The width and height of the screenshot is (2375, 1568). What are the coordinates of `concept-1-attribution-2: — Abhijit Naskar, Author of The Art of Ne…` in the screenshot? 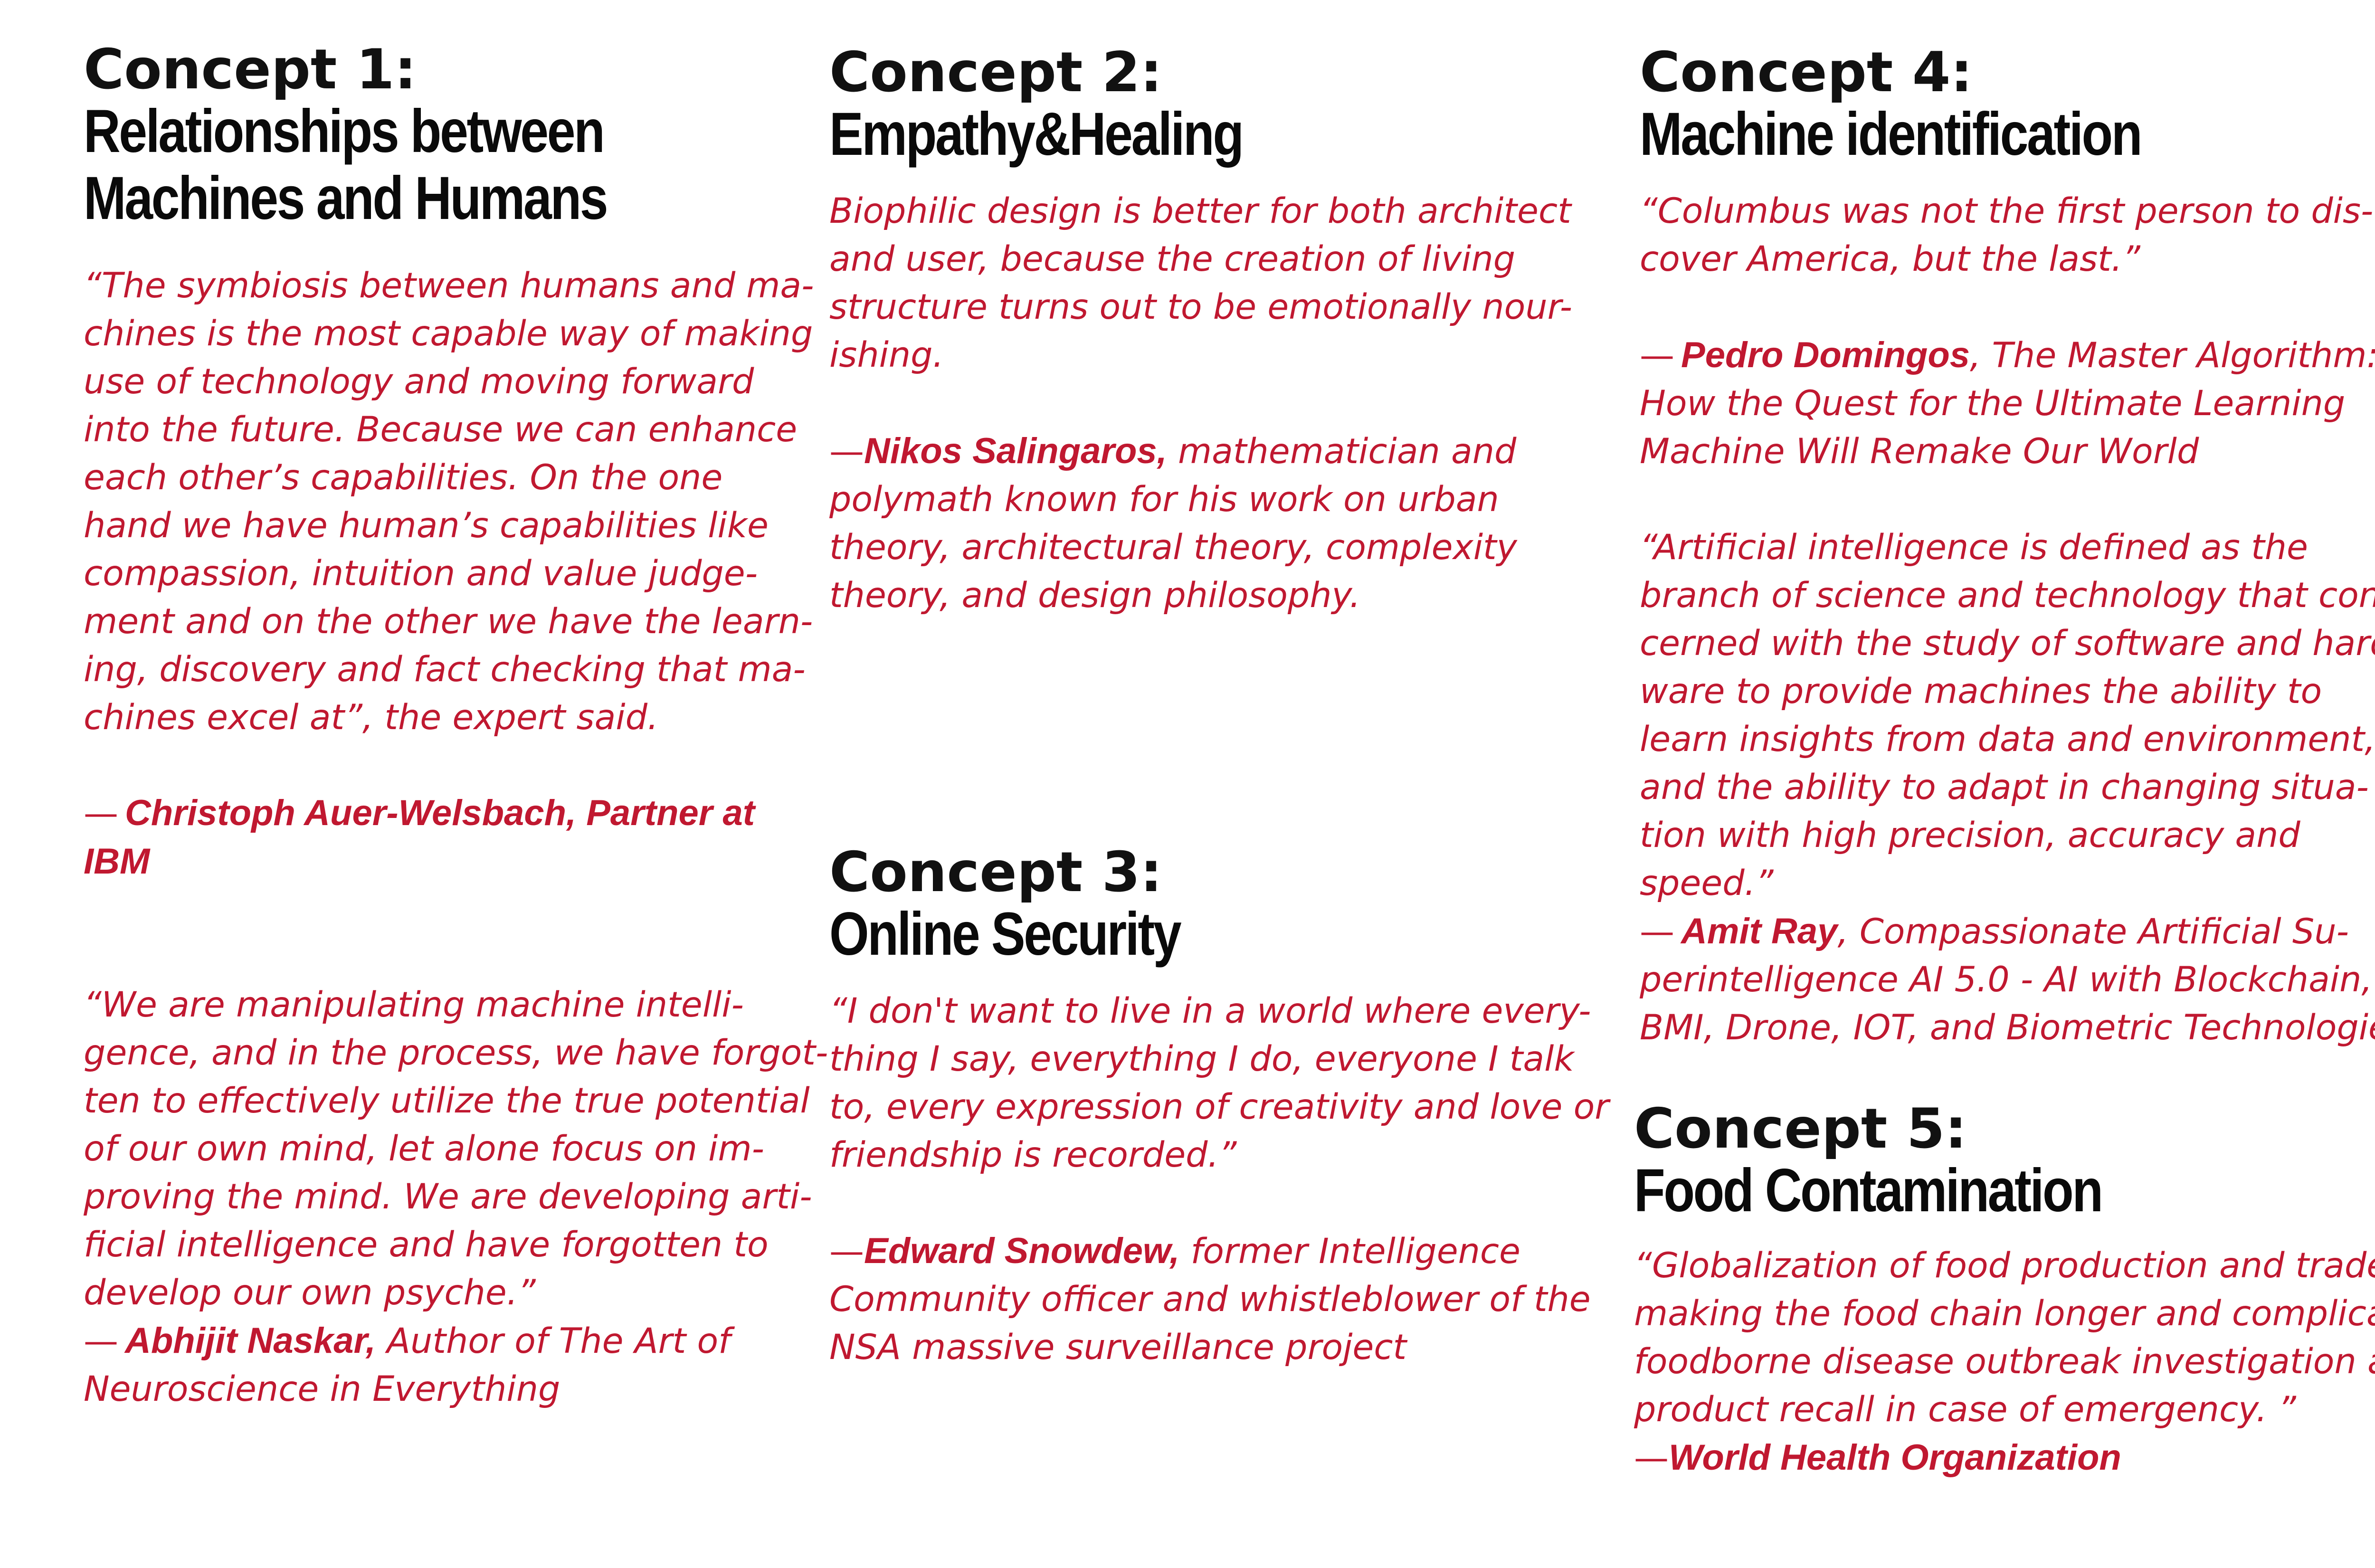 It's located at (456, 1365).